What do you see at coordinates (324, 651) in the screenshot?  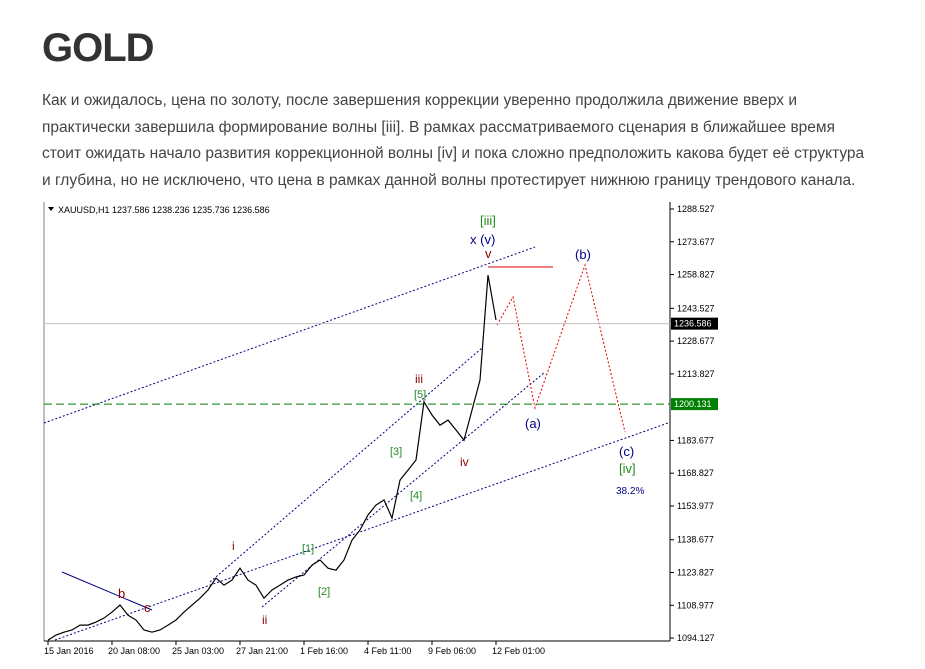 I see `x-tick-label: 1 Feb 16:00` at bounding box center [324, 651].